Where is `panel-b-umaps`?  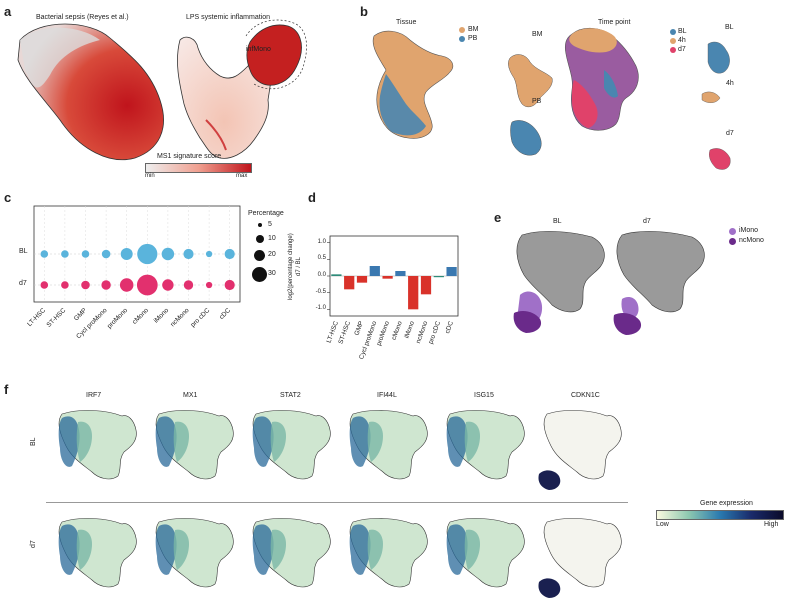 panel-b-umaps is located at coordinates (551, 98).